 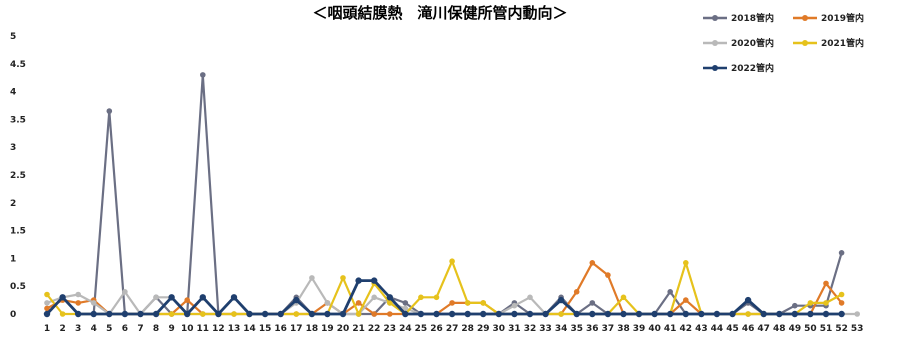 What do you see at coordinates (752, 43) in the screenshot?
I see `legend-label: 2020管内` at bounding box center [752, 43].